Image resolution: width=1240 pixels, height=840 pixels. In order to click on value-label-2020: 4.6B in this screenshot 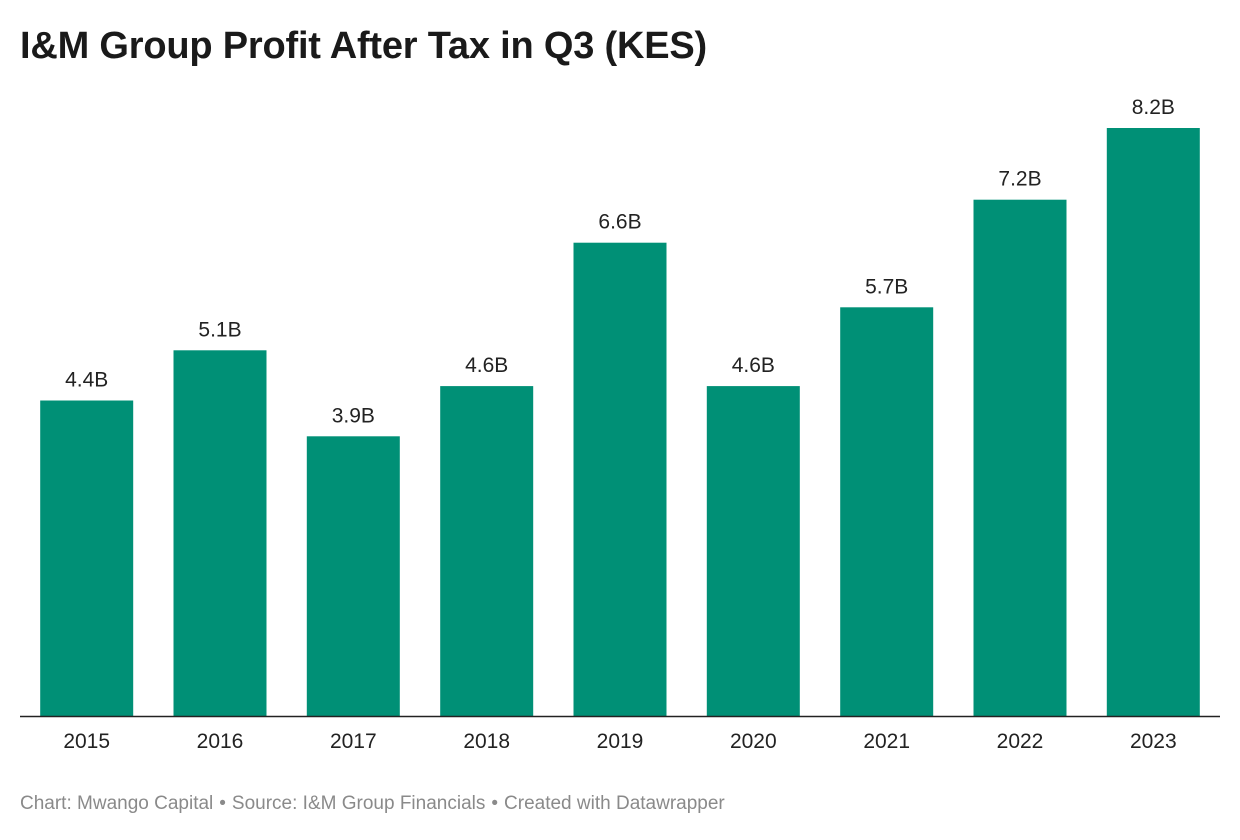, I will do `click(753, 365)`.